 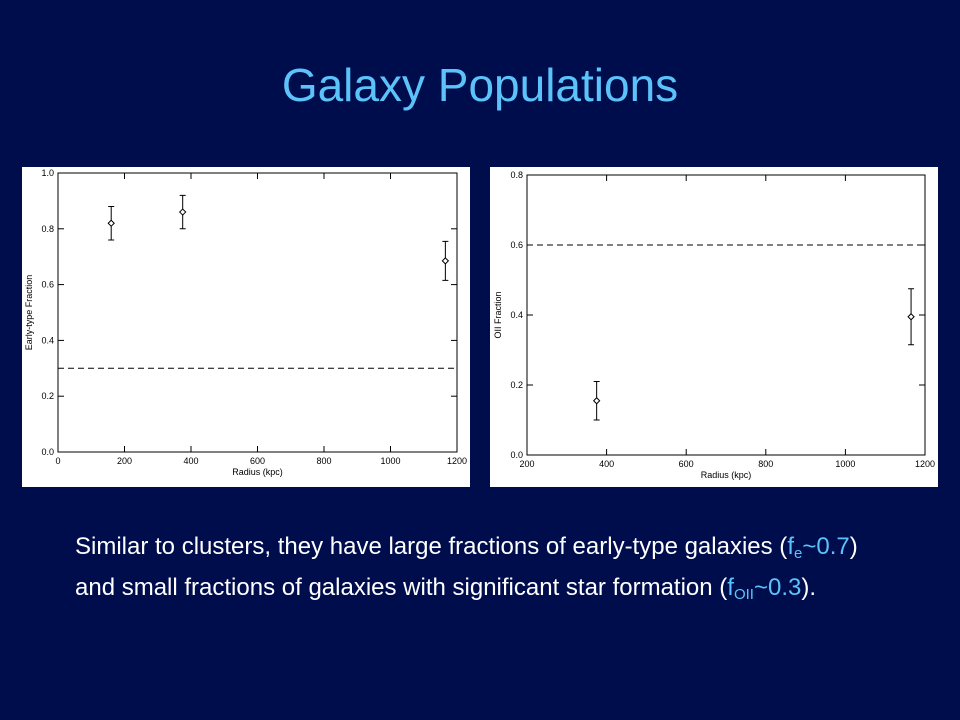 What do you see at coordinates (29, 313) in the screenshot?
I see `y-axis-label: Early-type Fraction` at bounding box center [29, 313].